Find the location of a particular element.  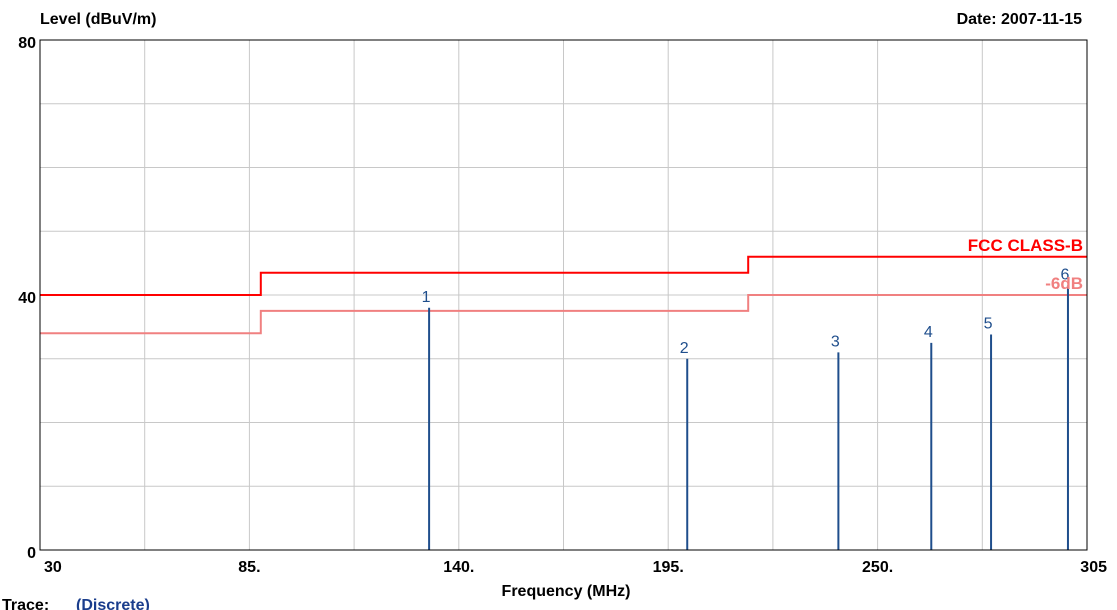

legend: FCC CLASS-B -6dB is located at coordinates (1025, 264).